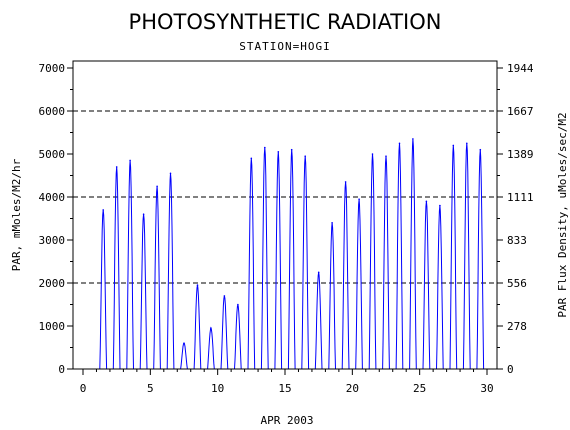 Image resolution: width=570 pixels, height=430 pixels. I want to click on y2-tick-label: 1944, so click(520, 68).